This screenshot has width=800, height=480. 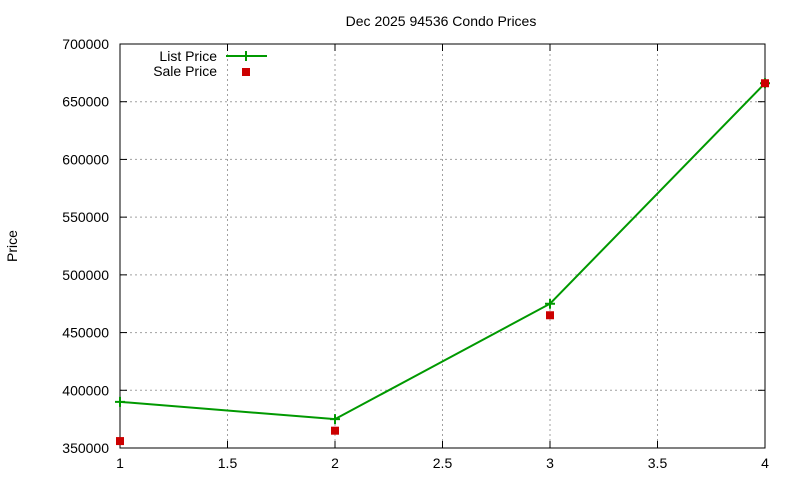 I want to click on legend-label-sale-price: Sale Price, so click(x=185, y=71).